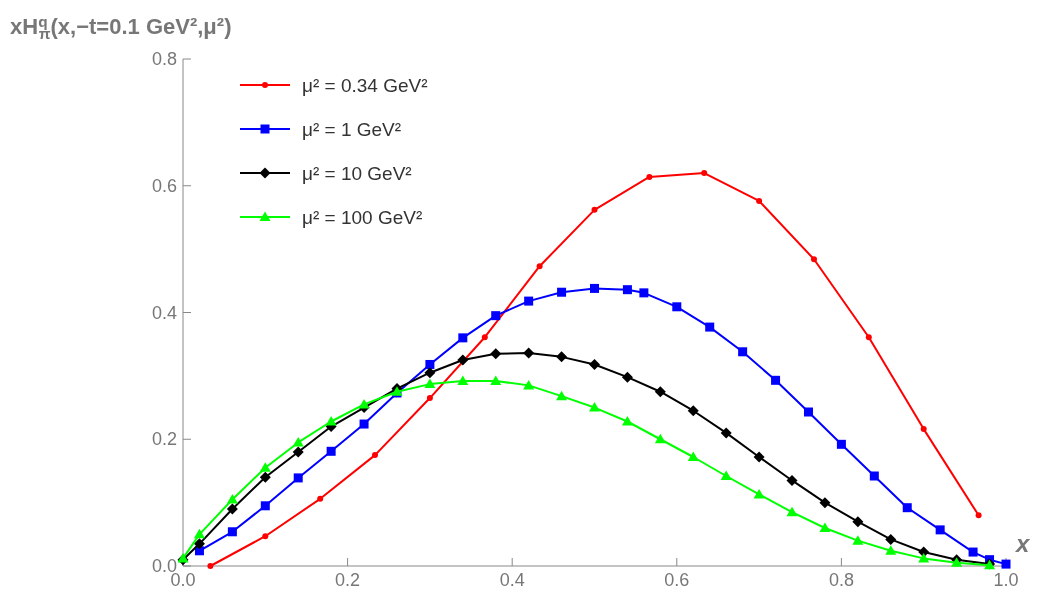  What do you see at coordinates (362, 217) in the screenshot?
I see `legend-label: μ² = 100 GeV²` at bounding box center [362, 217].